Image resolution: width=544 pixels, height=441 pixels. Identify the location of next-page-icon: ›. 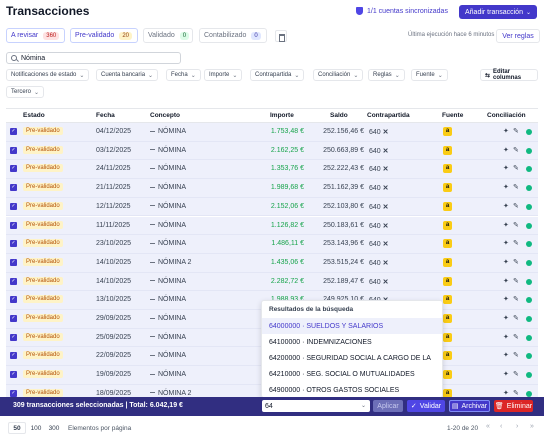
(517, 426).